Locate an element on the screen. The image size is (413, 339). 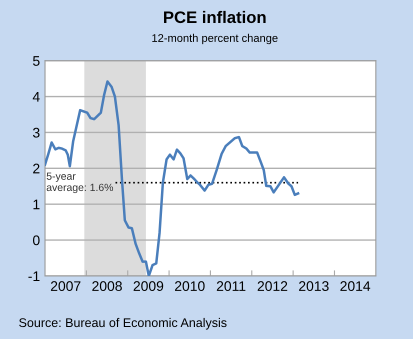
y-tick-label: 2 is located at coordinates (36, 169).